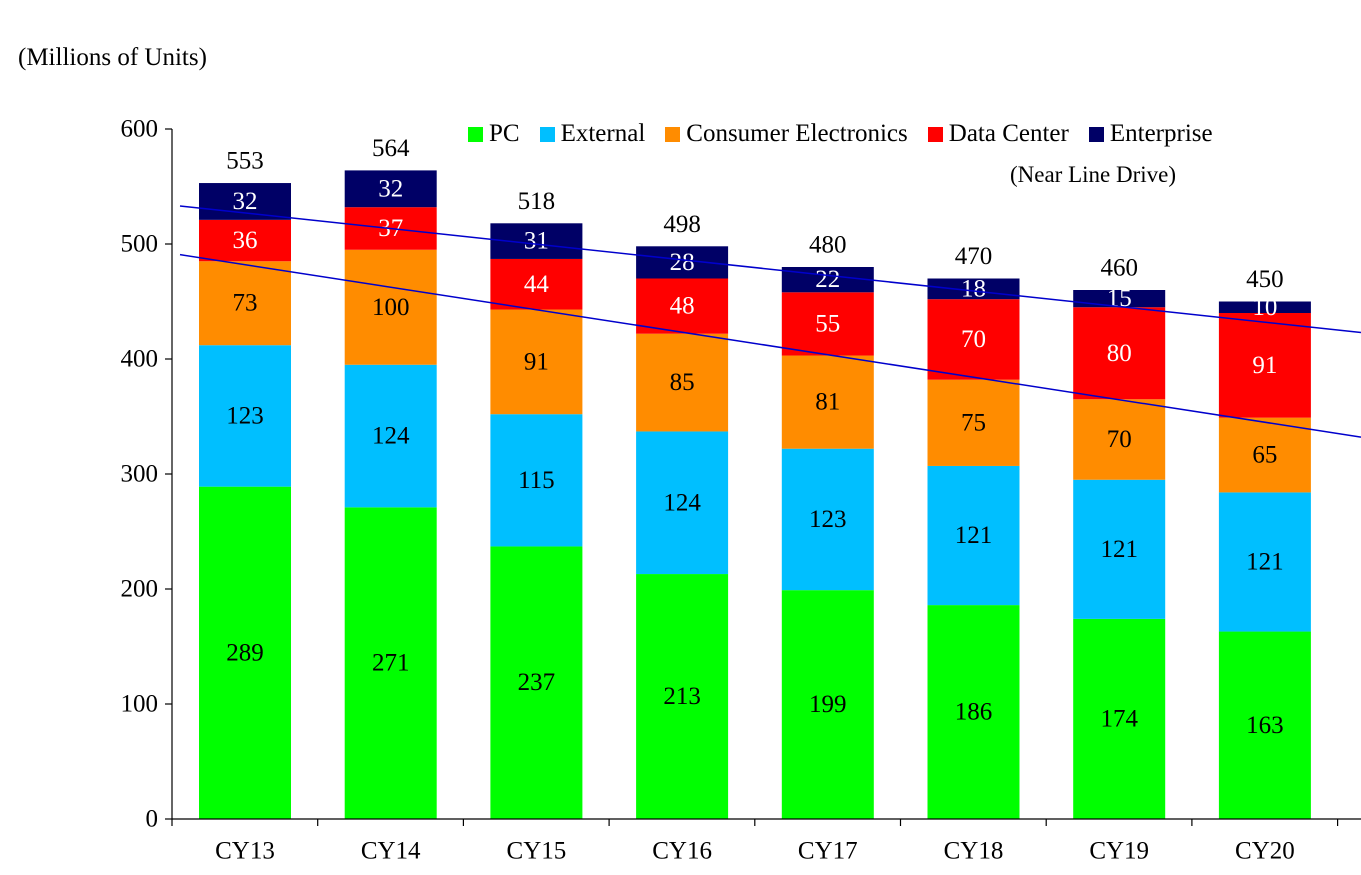  What do you see at coordinates (682, 224) in the screenshot?
I see `total-label-cy16: 498` at bounding box center [682, 224].